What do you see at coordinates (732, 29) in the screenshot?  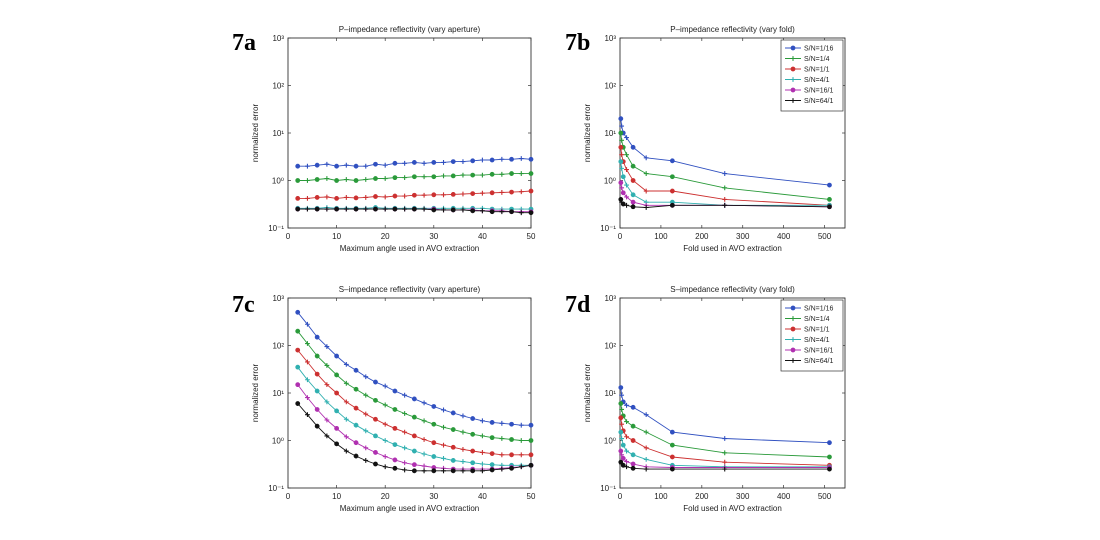 I see `chart-title-7b: P–impedance reflectivity (vary fold)` at bounding box center [732, 29].